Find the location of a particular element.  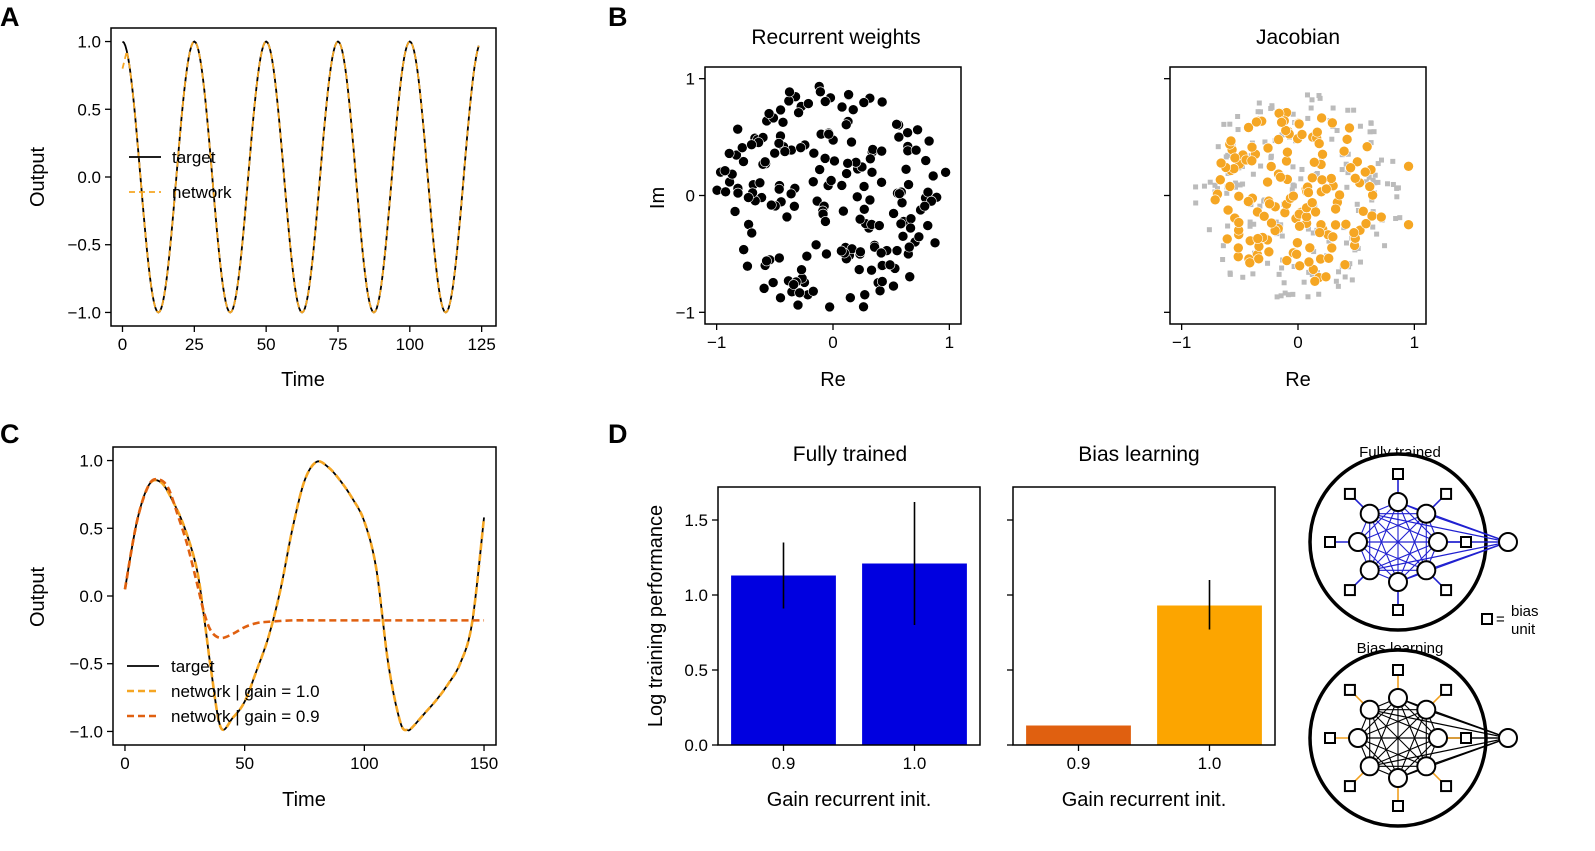

panel-a-x-tick-label: 100 is located at coordinates (410, 344).